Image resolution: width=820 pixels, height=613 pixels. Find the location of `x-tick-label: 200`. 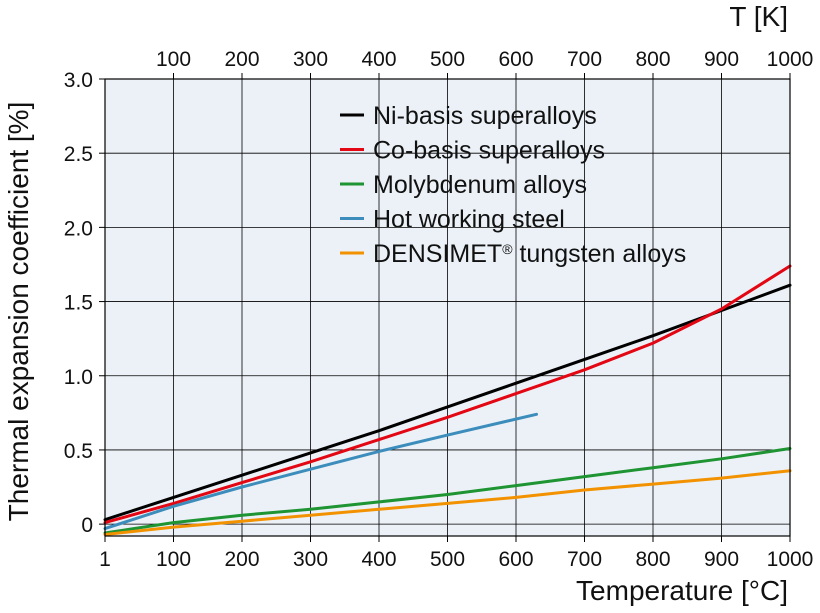

x-tick-label: 200 is located at coordinates (241, 559).